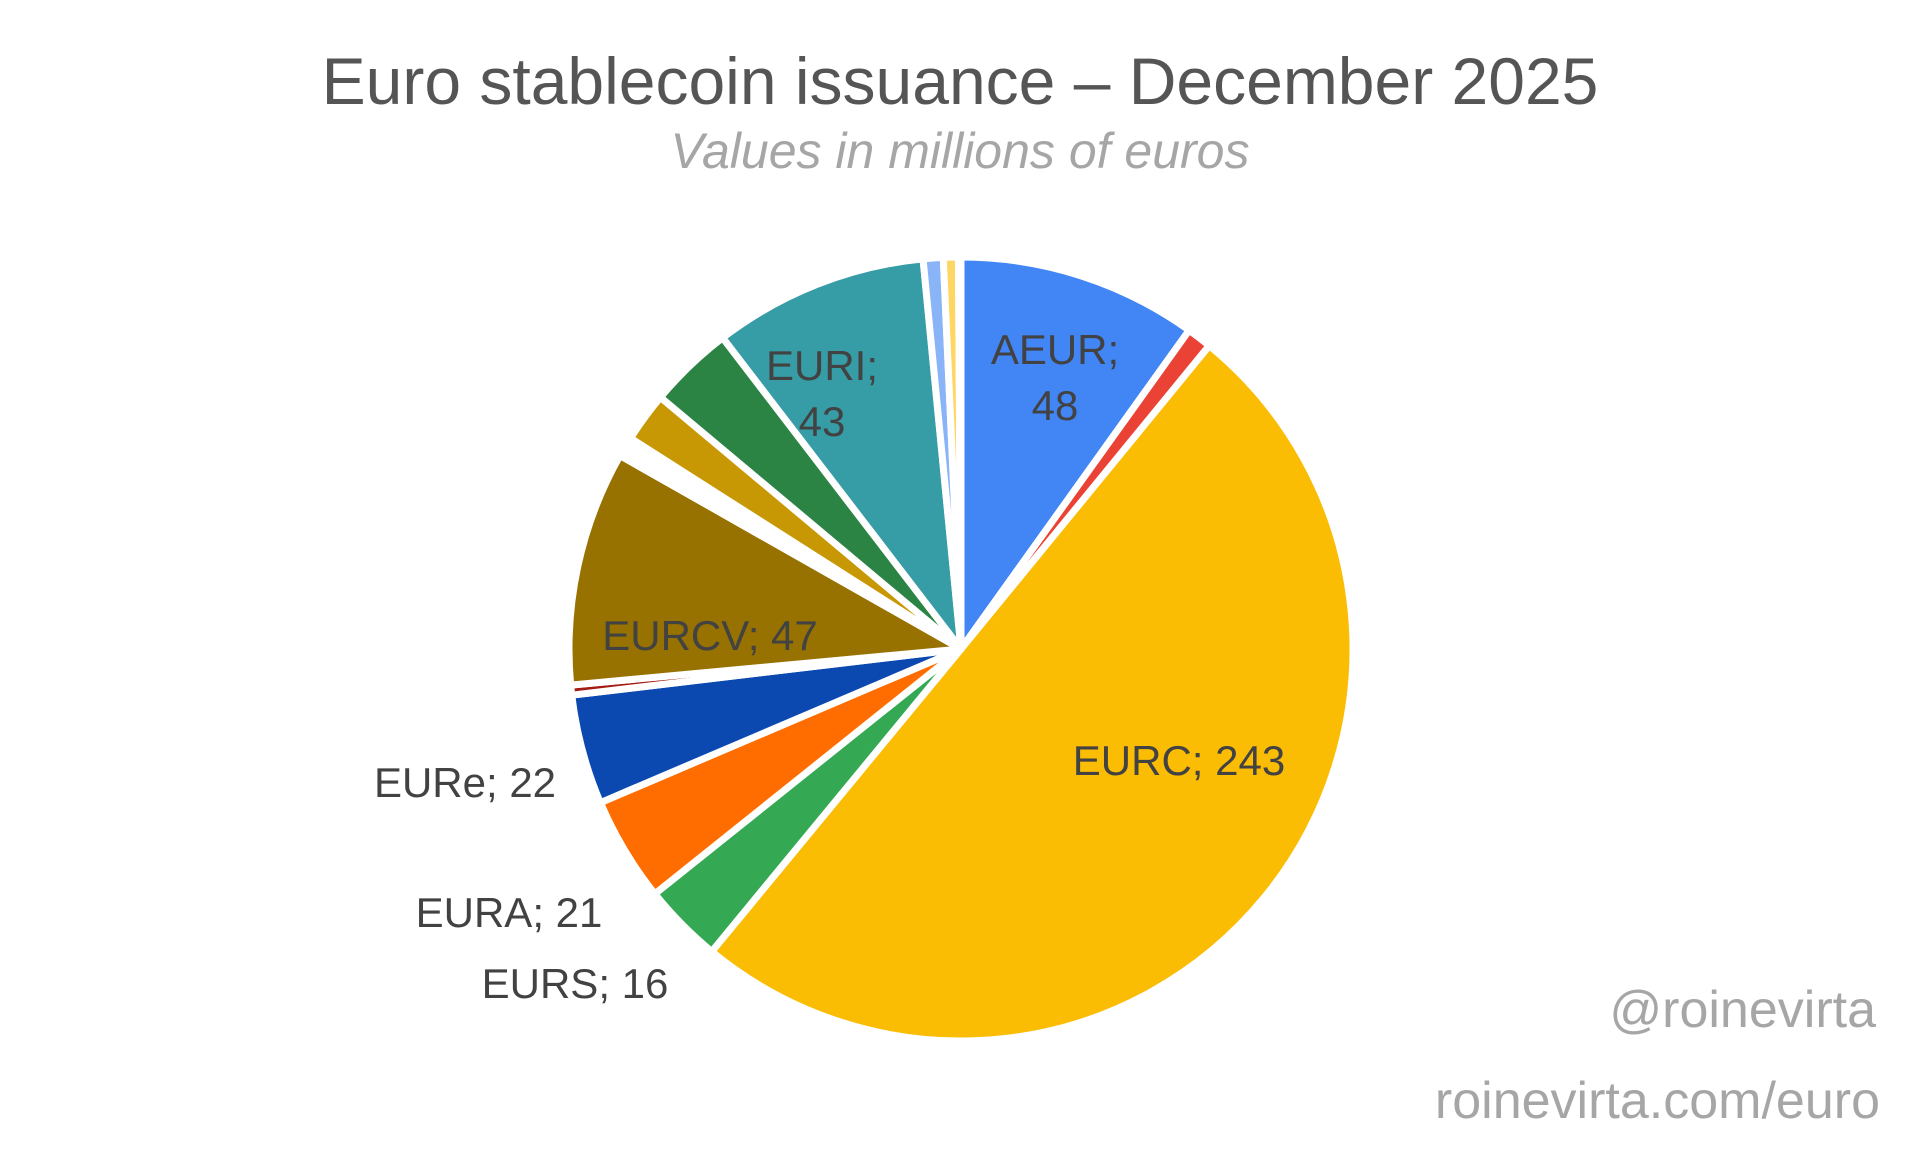  I want to click on pie-slice-euri, so click(842, 454).